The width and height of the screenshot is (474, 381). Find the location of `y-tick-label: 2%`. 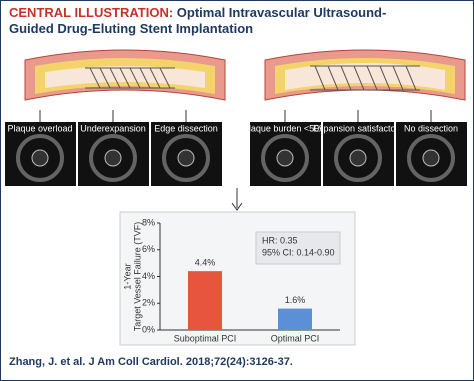

y-tick-label: 2% is located at coordinates (148, 303).